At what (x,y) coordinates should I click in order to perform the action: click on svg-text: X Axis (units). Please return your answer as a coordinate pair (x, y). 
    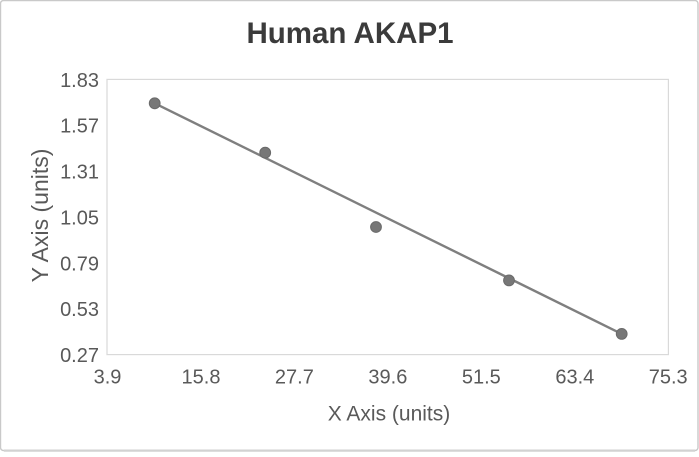
    Looking at the image, I should click on (389, 413).